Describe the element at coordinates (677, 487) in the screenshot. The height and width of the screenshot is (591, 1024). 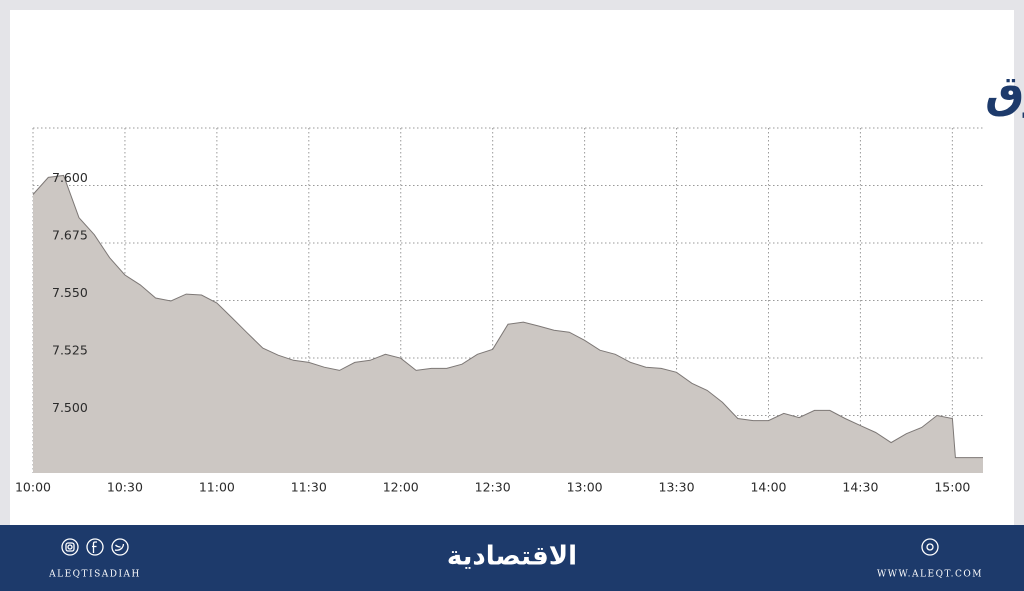
I see `x-tick-label: 13:30` at that location.